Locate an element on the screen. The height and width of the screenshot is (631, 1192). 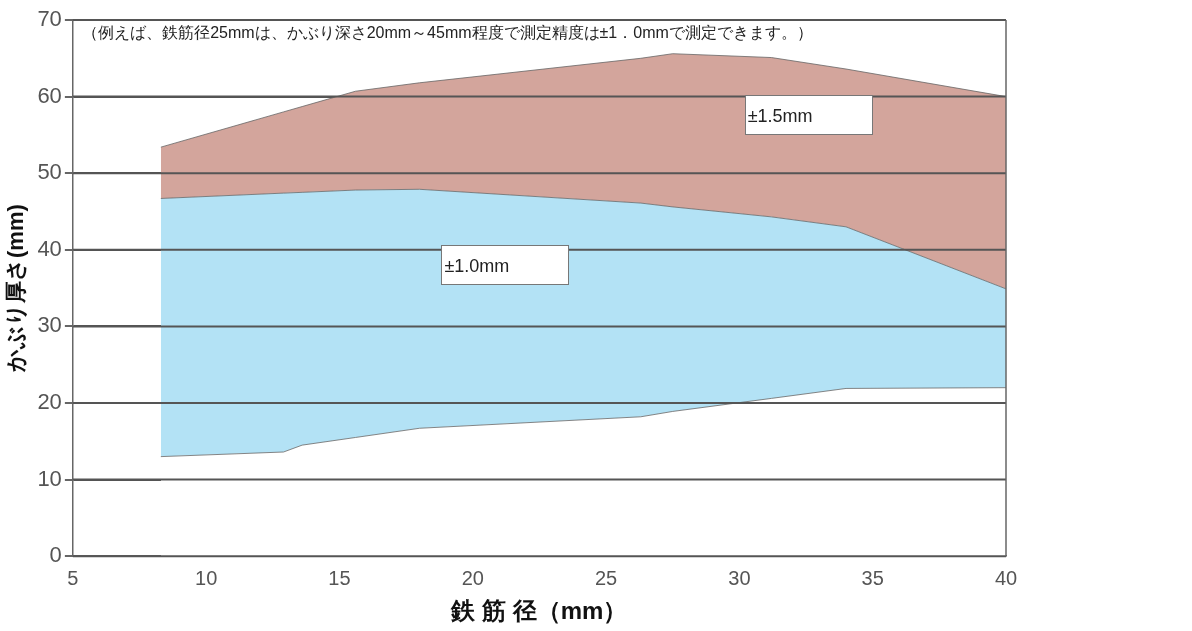
label-box: ±1.0mm is located at coordinates (505, 265).